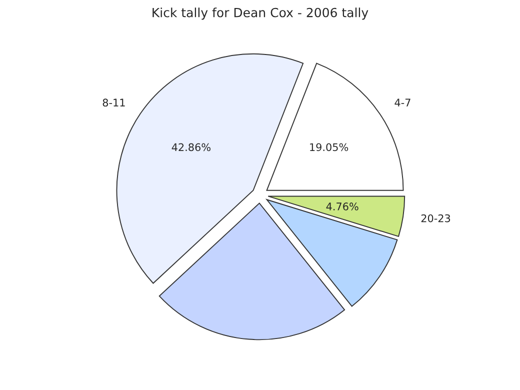 The image size is (520, 390). I want to click on chart-title: Kick tally for Dean Cox - 2006 tally, so click(260, 14).